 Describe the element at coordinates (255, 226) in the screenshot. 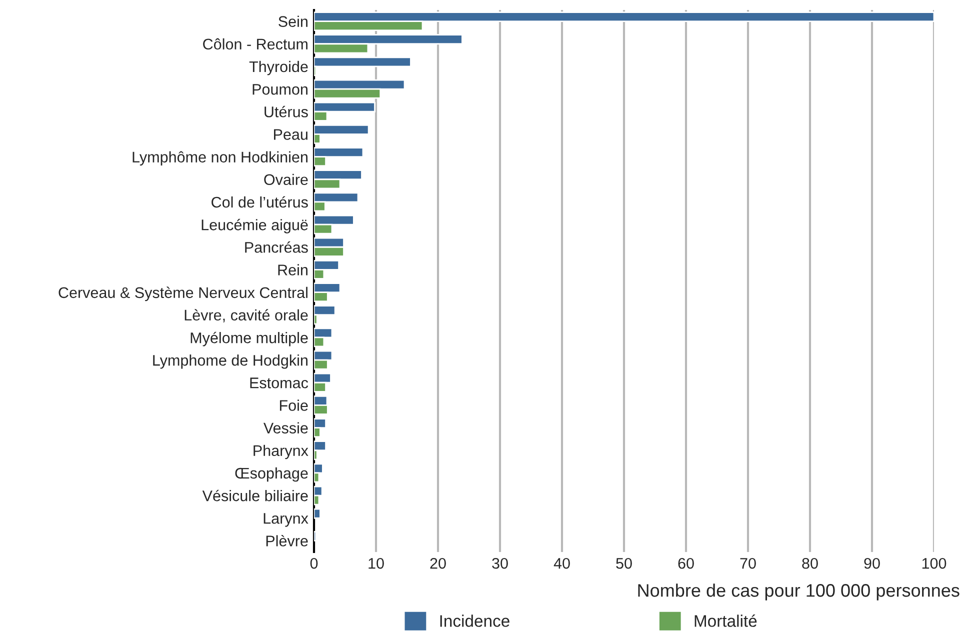

I see `y-tick-label: Leucémie aiguë` at that location.